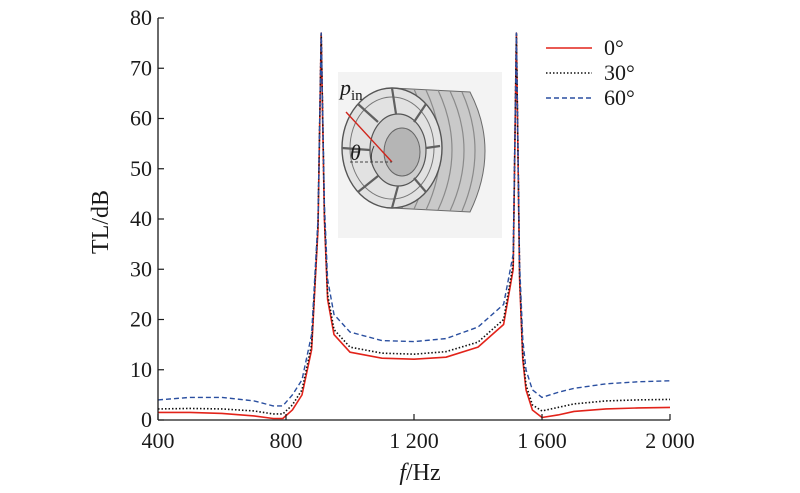 The width and height of the screenshot is (800, 493). I want to click on inset-cylinder-illustration: pin θ, so click(420, 155).